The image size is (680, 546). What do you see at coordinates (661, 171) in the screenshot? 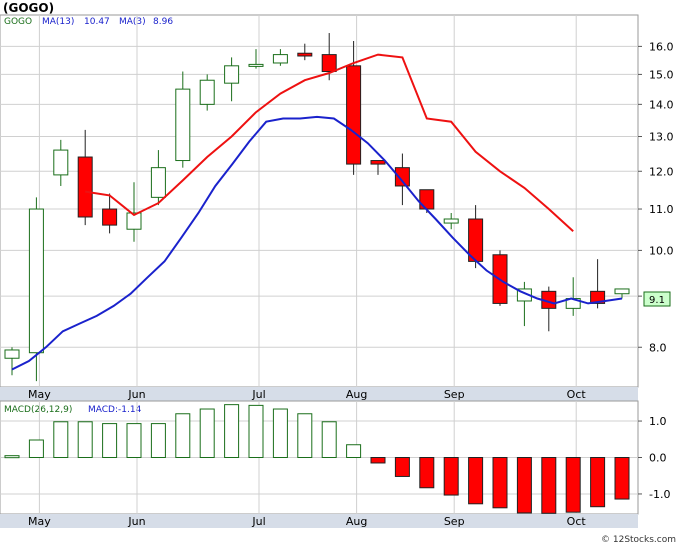
I see `price-y-tick-label: 12.0` at bounding box center [661, 171].